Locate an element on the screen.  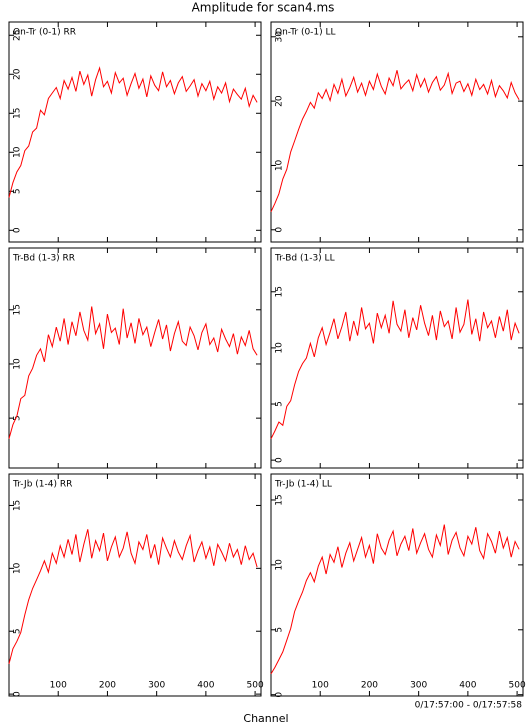
panel-title: Tr-Jb (1-4) LL is located at coordinates (303, 485).